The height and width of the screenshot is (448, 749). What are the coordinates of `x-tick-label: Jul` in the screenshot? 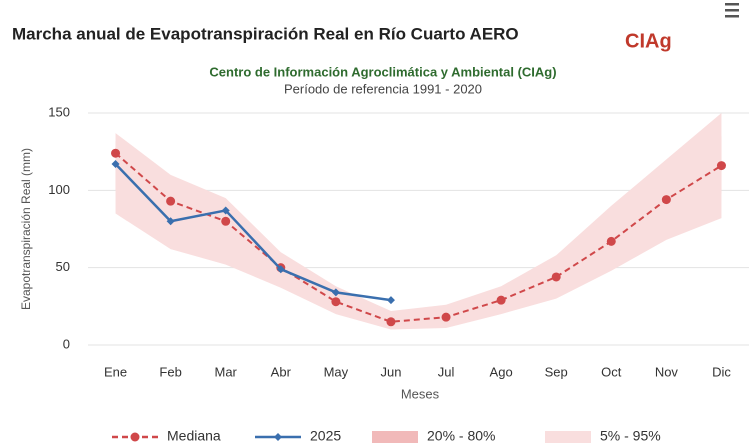 It's located at (446, 371).